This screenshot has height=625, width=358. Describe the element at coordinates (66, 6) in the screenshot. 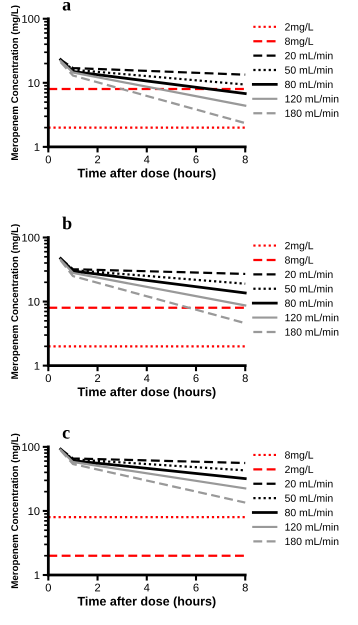

I see `chart-title: a` at that location.